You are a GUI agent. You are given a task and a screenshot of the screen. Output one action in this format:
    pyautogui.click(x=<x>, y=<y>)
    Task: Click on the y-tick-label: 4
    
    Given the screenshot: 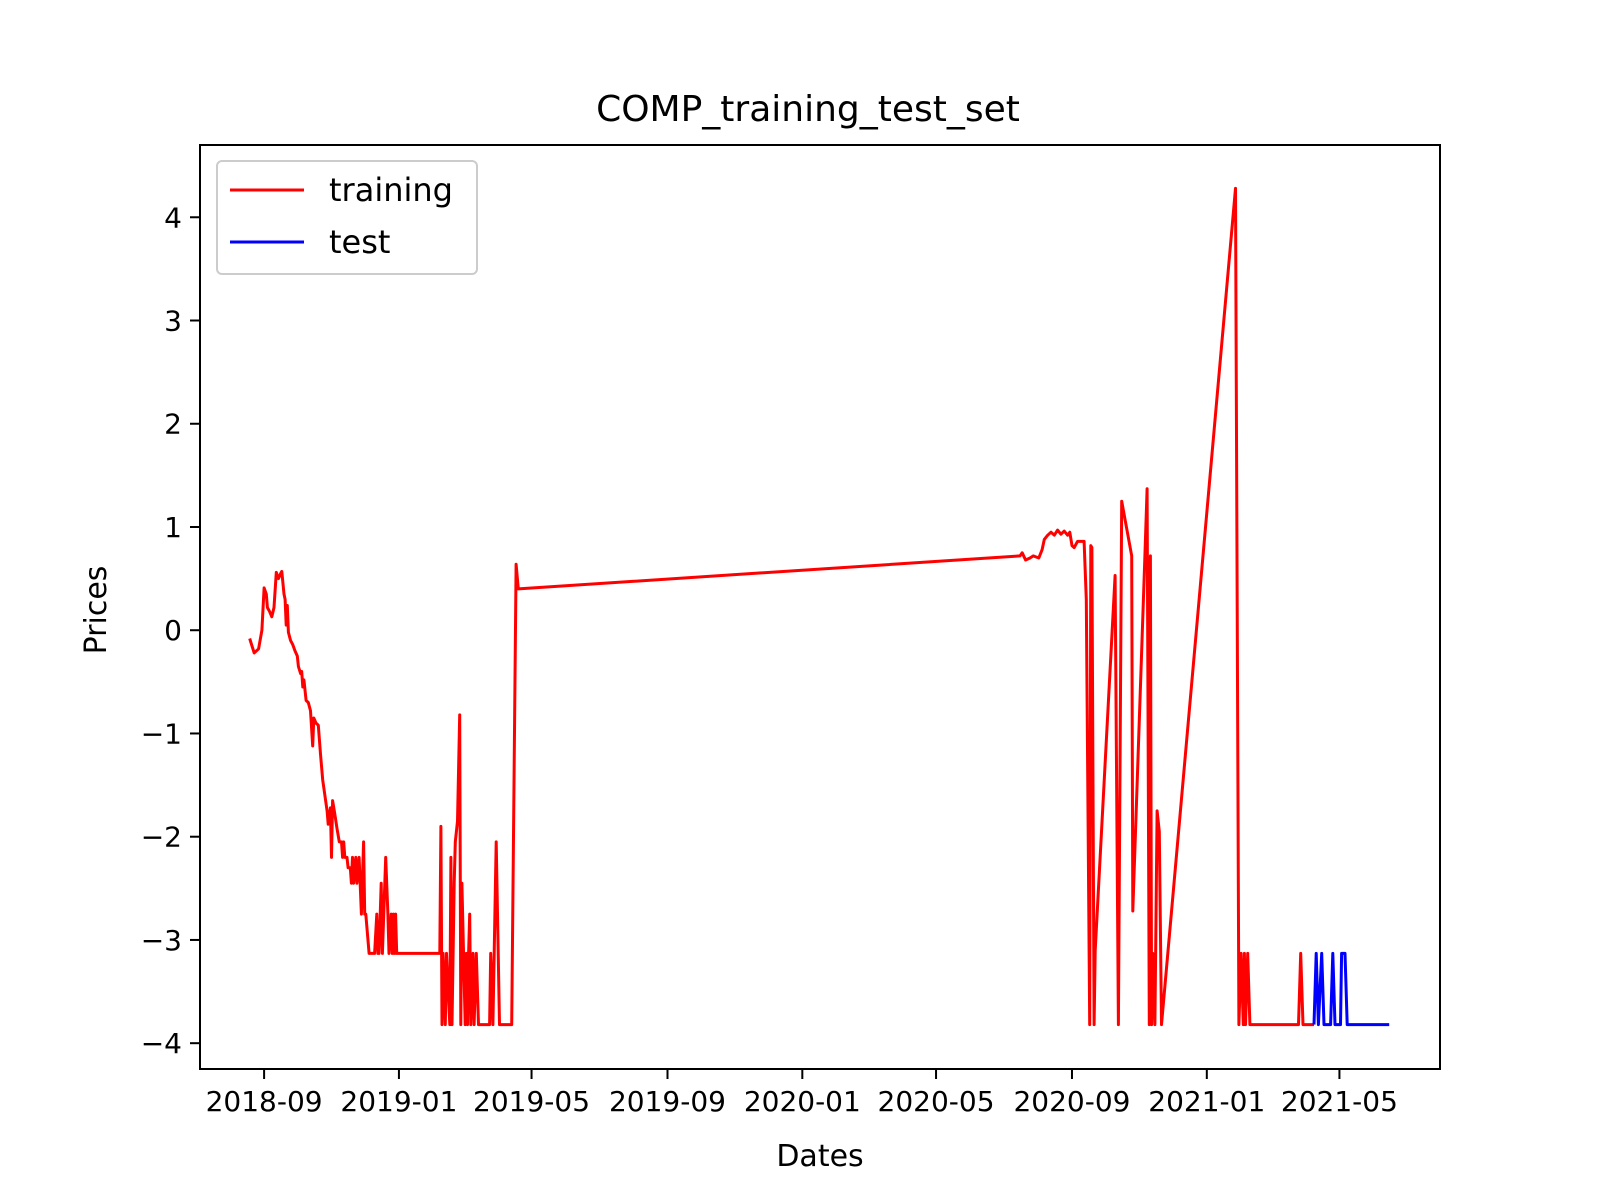 What is the action you would take?
    pyautogui.click(x=173, y=217)
    